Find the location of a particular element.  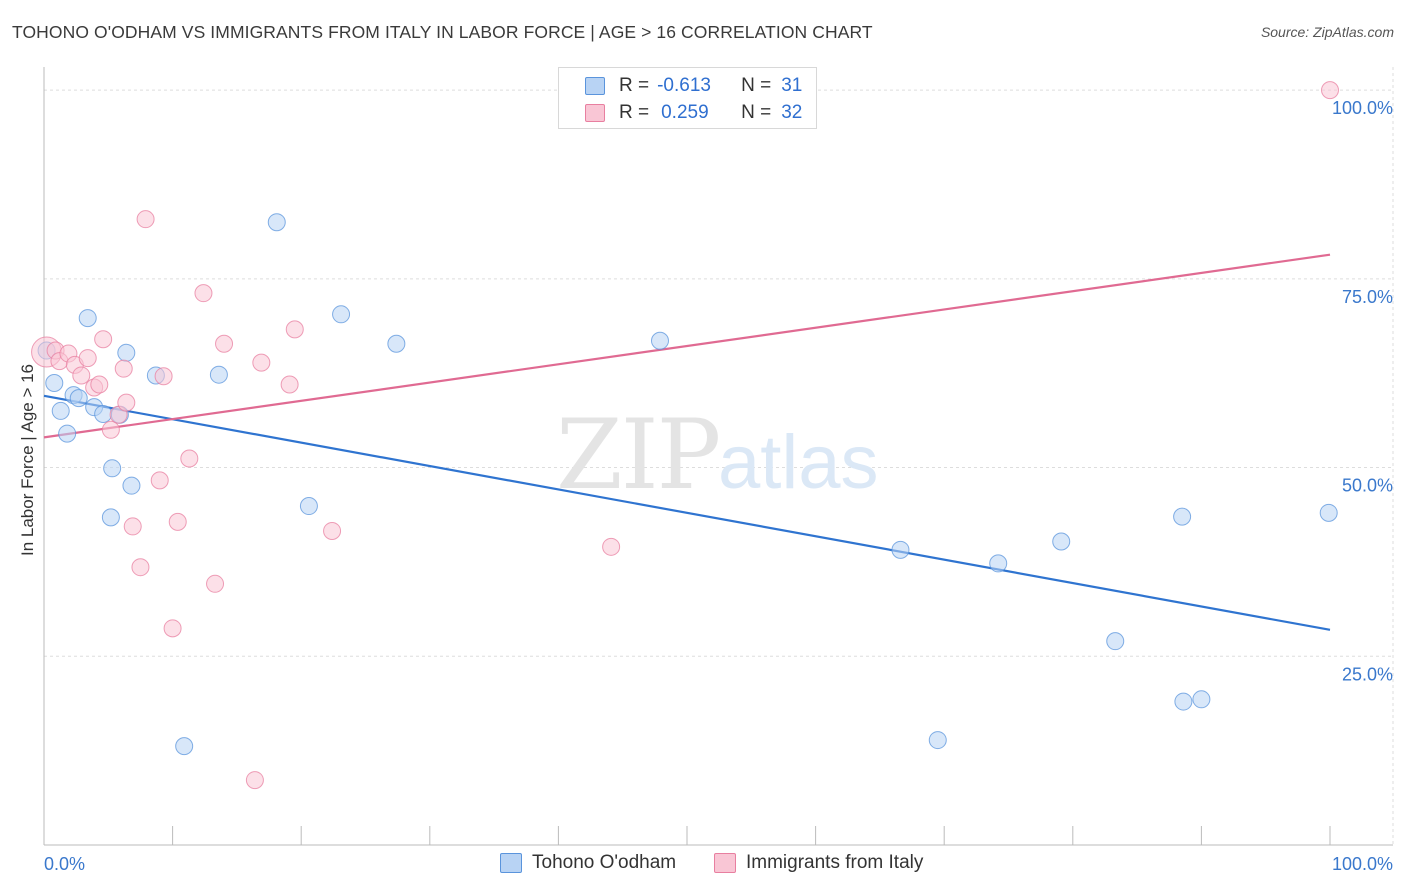

legend-swatch-blue is located at coordinates (595, 86).